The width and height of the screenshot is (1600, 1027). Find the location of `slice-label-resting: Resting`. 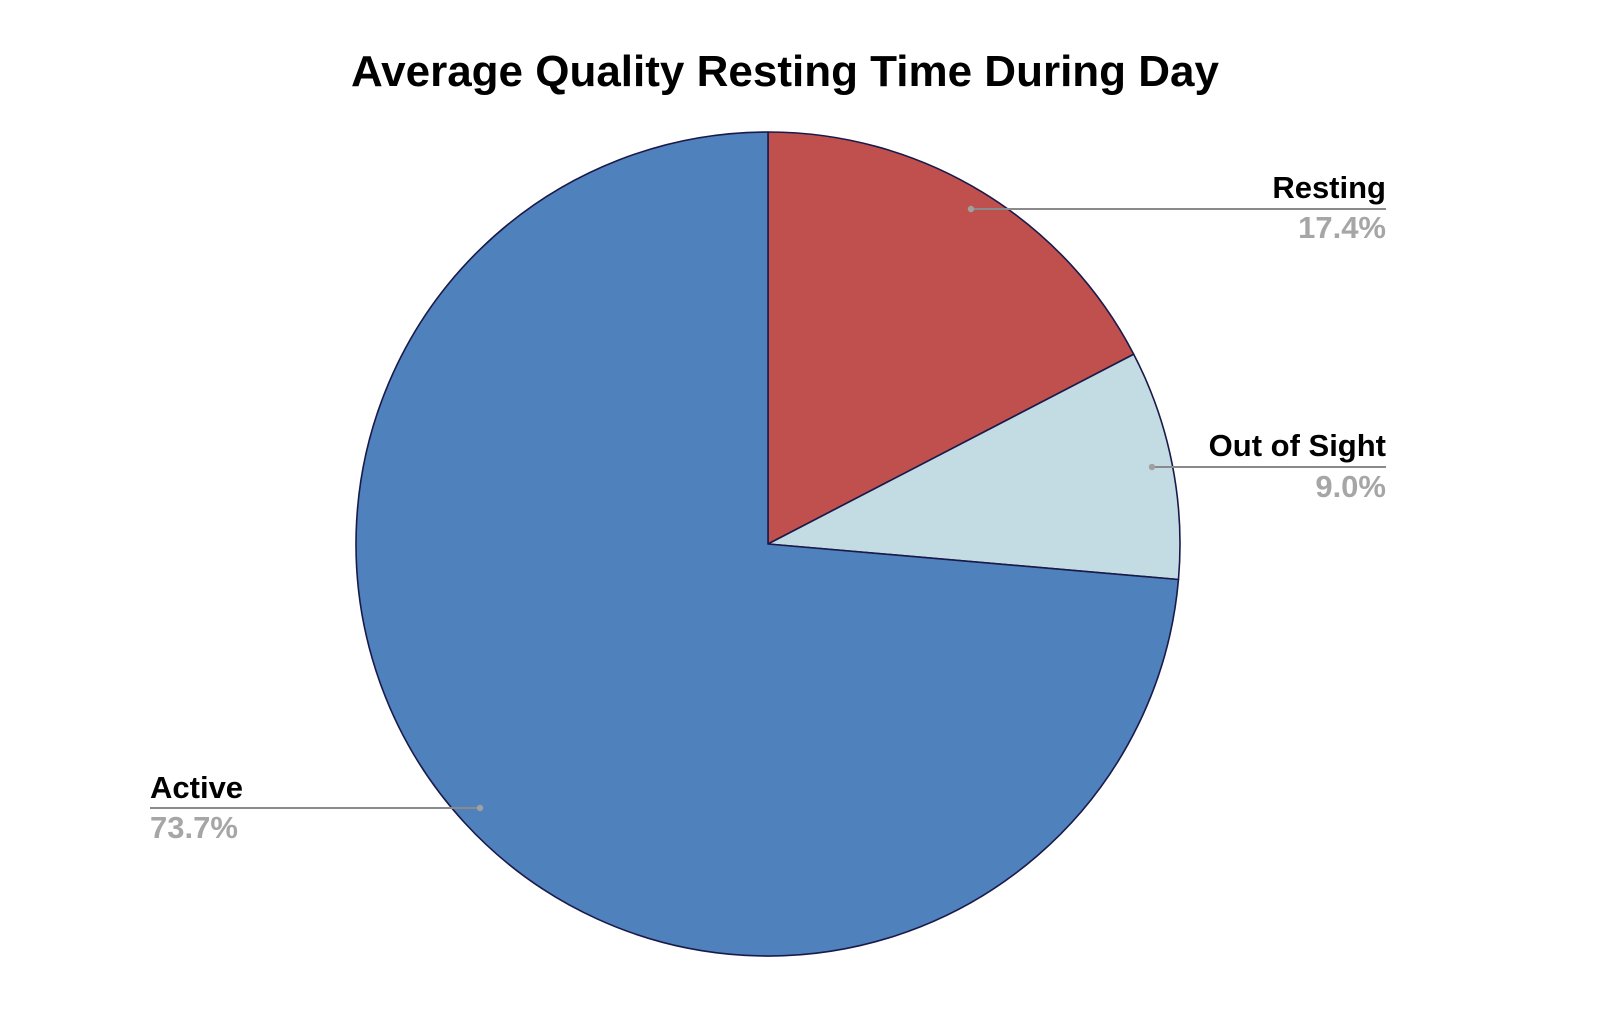

slice-label-resting: Resting is located at coordinates (1329, 187).